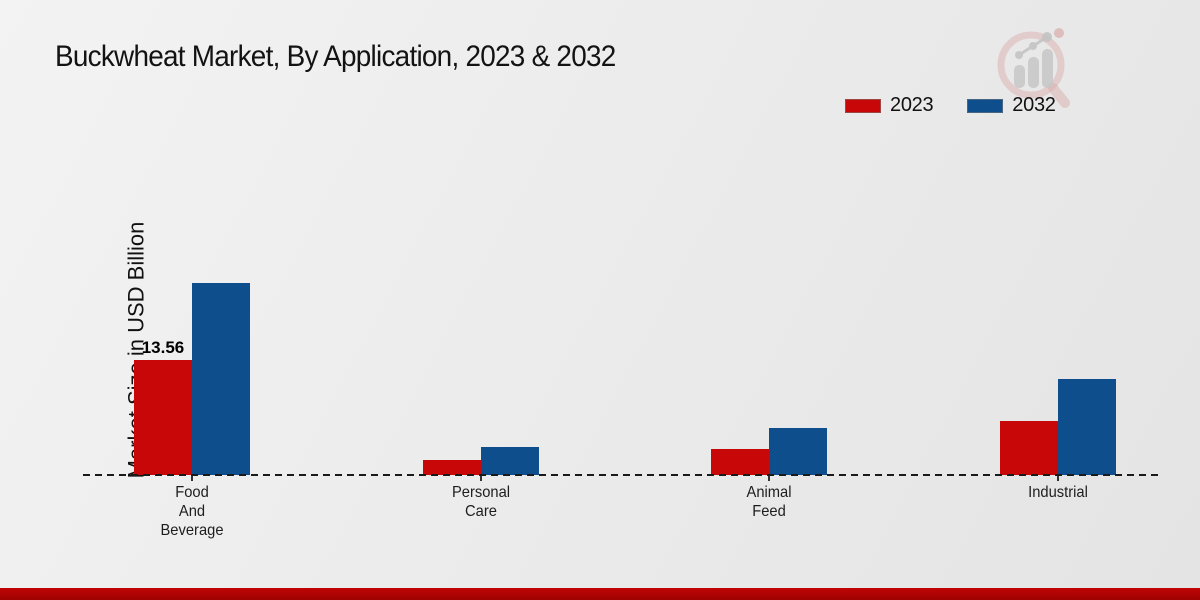  What do you see at coordinates (480, 502) in the screenshot?
I see `category-label-personal-care: Personal Care` at bounding box center [480, 502].